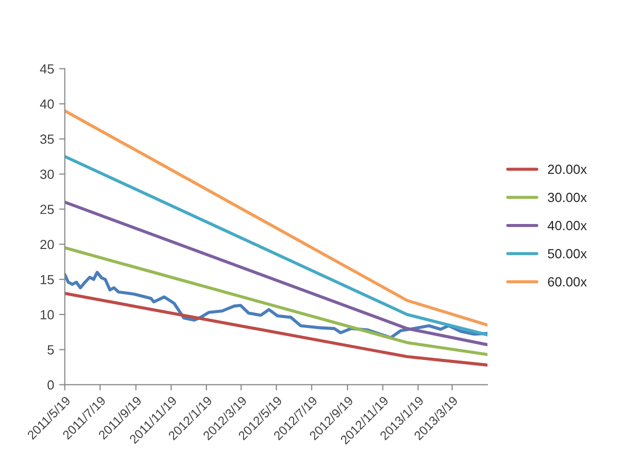  What do you see at coordinates (567, 197) in the screenshot?
I see `legend-label: 30.00x` at bounding box center [567, 197].